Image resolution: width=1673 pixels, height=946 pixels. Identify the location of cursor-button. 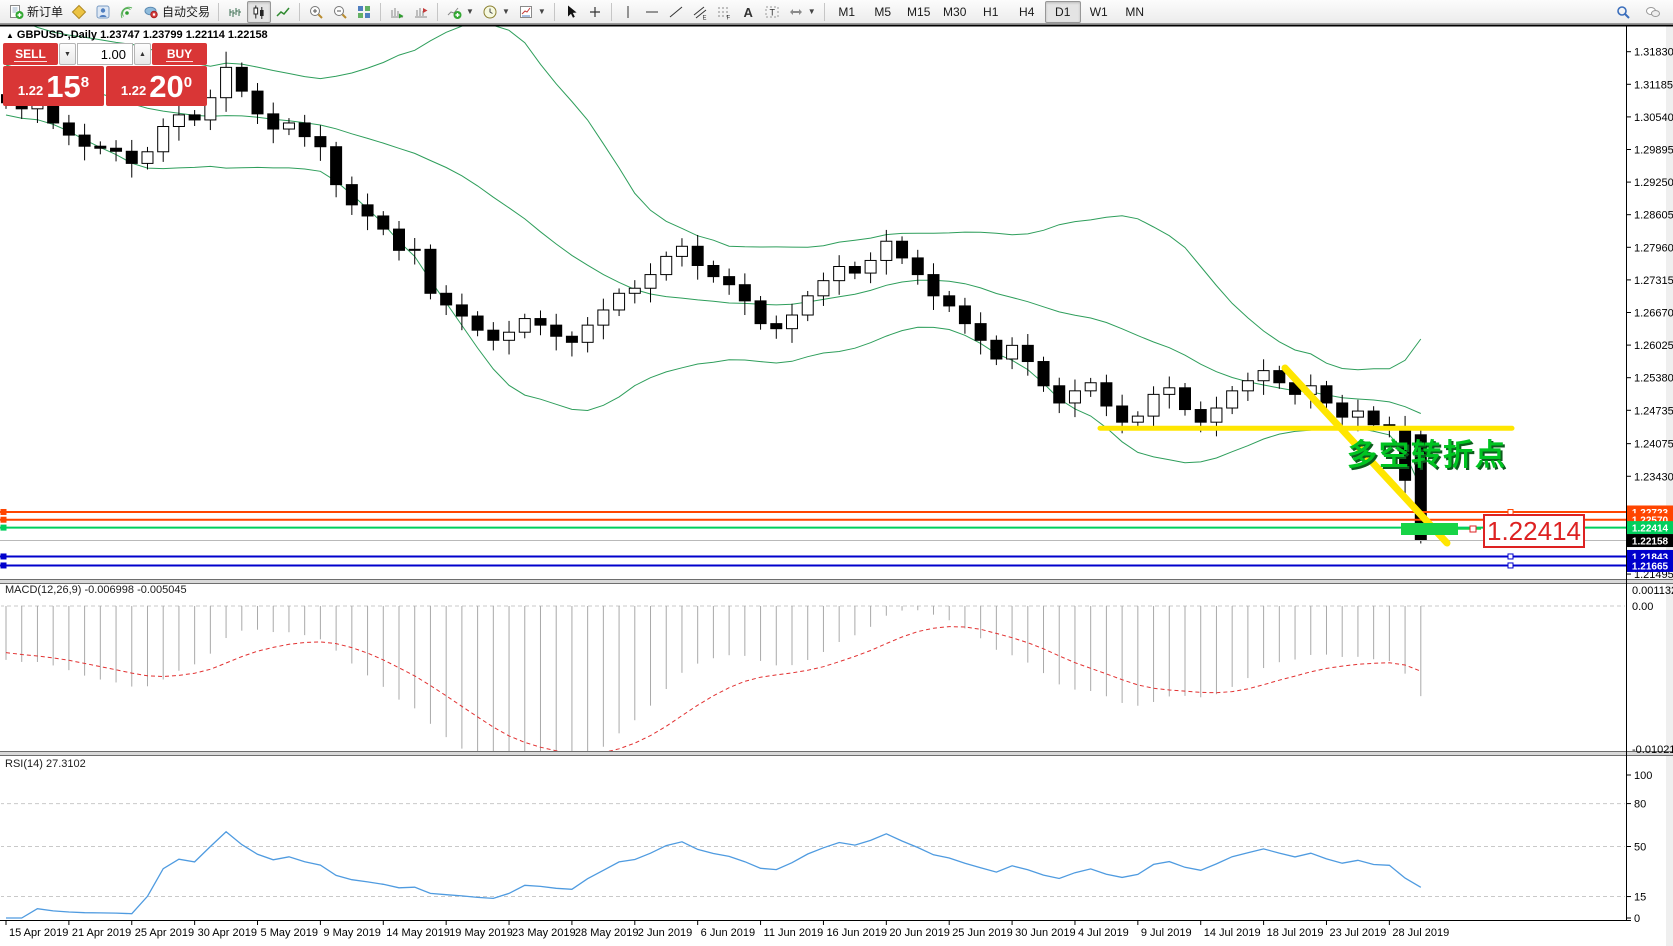
(571, 12).